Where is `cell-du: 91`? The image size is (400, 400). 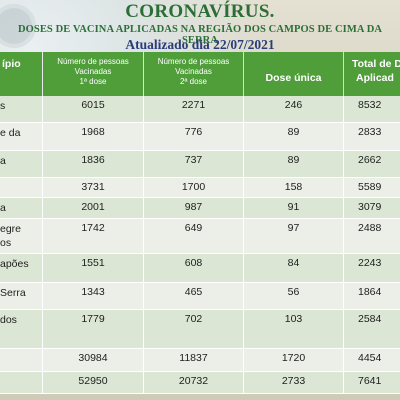
cell-du: 91 is located at coordinates (293, 207).